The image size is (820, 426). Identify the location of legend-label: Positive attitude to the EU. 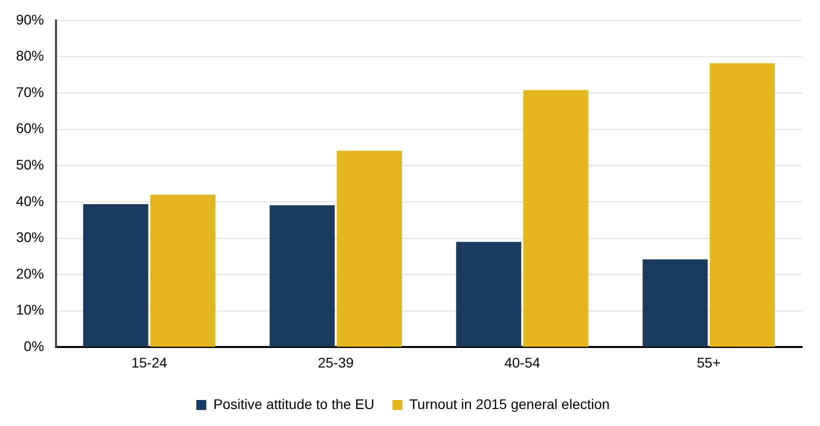
(293, 404).